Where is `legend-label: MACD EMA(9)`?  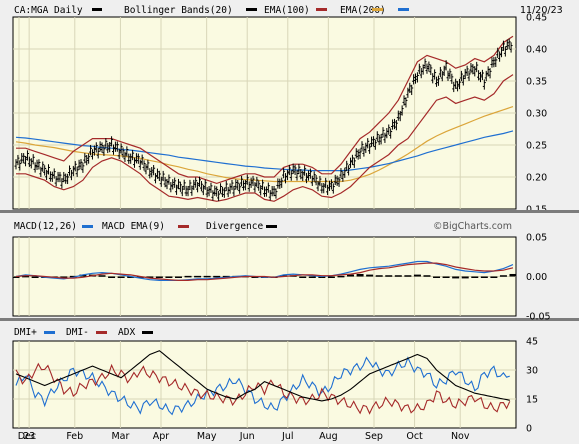
legend-label: MACD EMA(9) is located at coordinates (133, 226).